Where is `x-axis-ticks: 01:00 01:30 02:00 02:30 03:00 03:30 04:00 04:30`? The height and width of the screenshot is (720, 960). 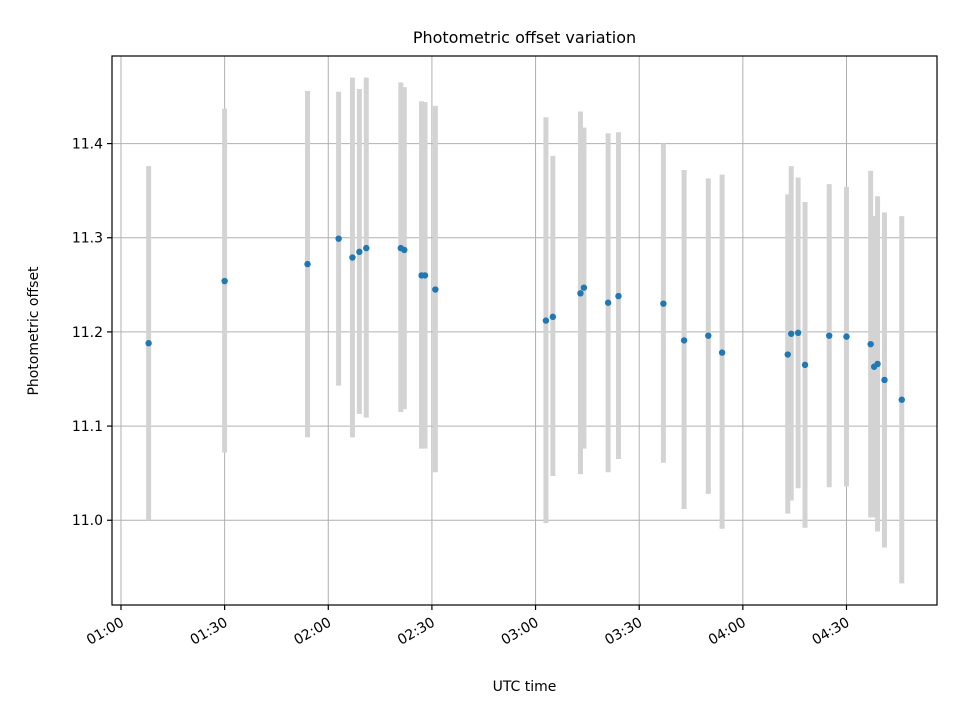 x-axis-ticks: 01:00 01:30 02:00 02:30 03:00 03:30 04:00 04:30 is located at coordinates (468, 627).